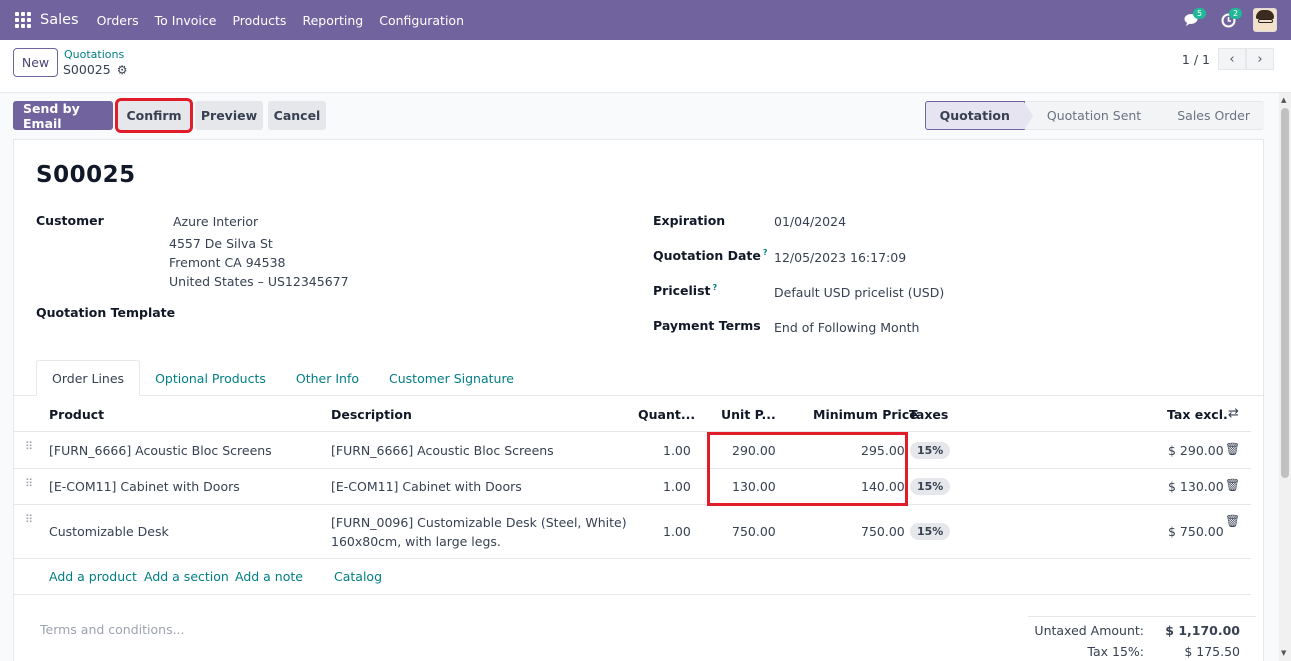 This screenshot has height=661, width=1291. I want to click on pager-value: 1 / 1, so click(1195, 59).